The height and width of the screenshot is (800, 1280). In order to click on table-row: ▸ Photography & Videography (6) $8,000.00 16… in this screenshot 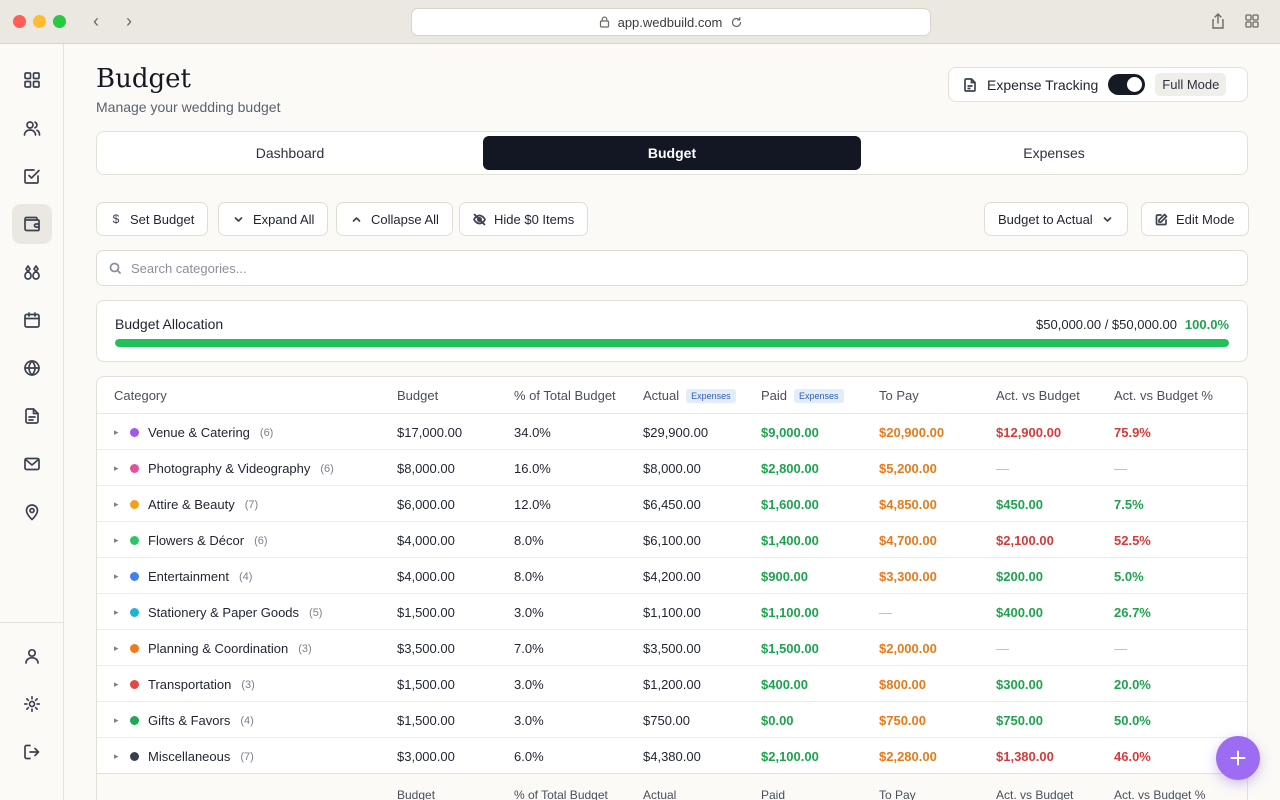, I will do `click(672, 468)`.